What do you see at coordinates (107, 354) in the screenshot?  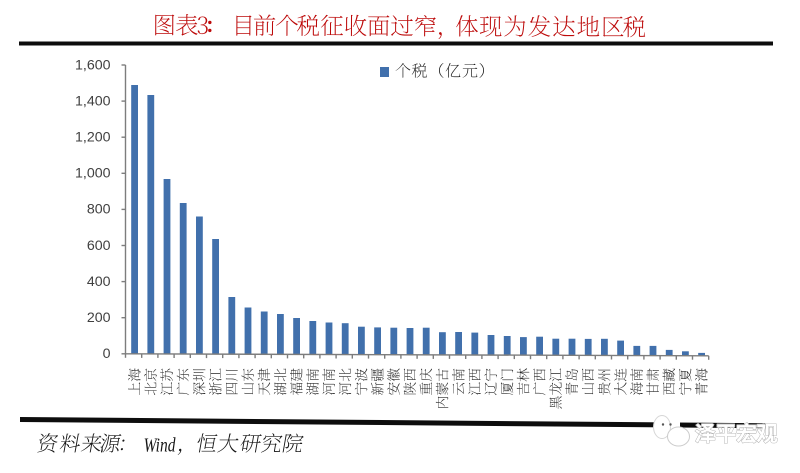 I see `svg-text: 0` at bounding box center [107, 354].